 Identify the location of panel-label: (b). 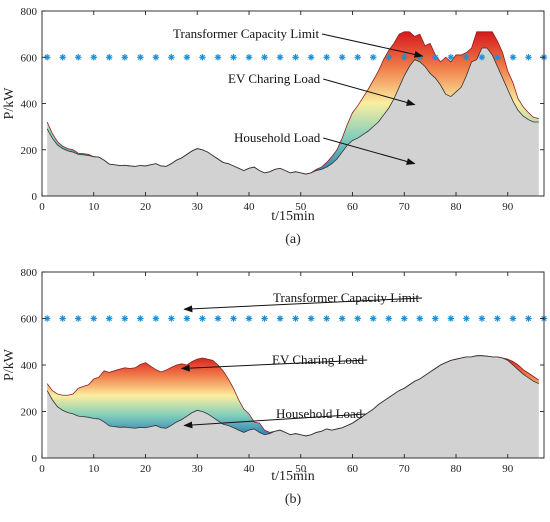
(293, 499).